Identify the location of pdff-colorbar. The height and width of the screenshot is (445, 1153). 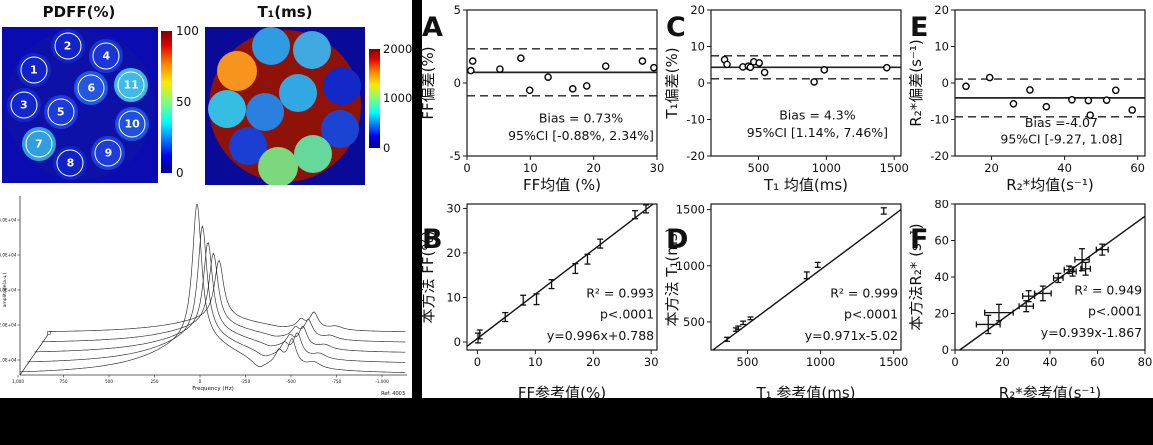
(166, 102).